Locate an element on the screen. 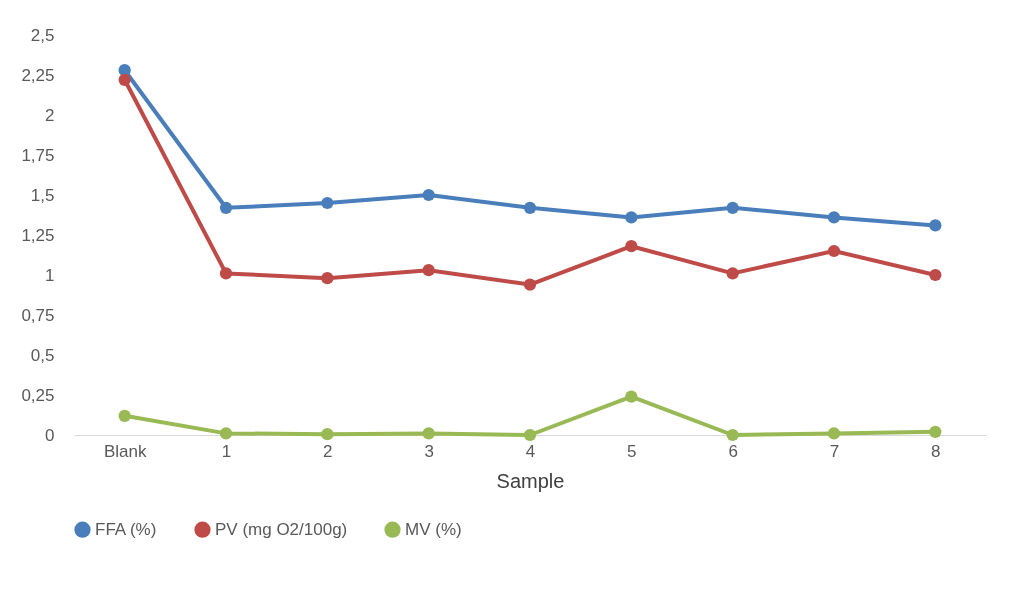  x-tick-label: 7 is located at coordinates (834, 451).